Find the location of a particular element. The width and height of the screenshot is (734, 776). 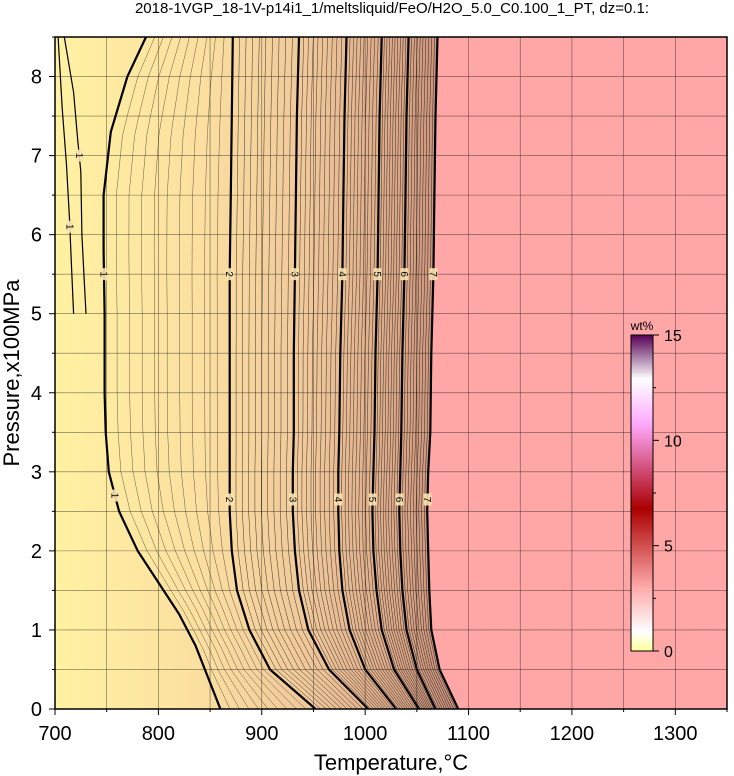

y-tick-label: 3 is located at coordinates (36, 473).